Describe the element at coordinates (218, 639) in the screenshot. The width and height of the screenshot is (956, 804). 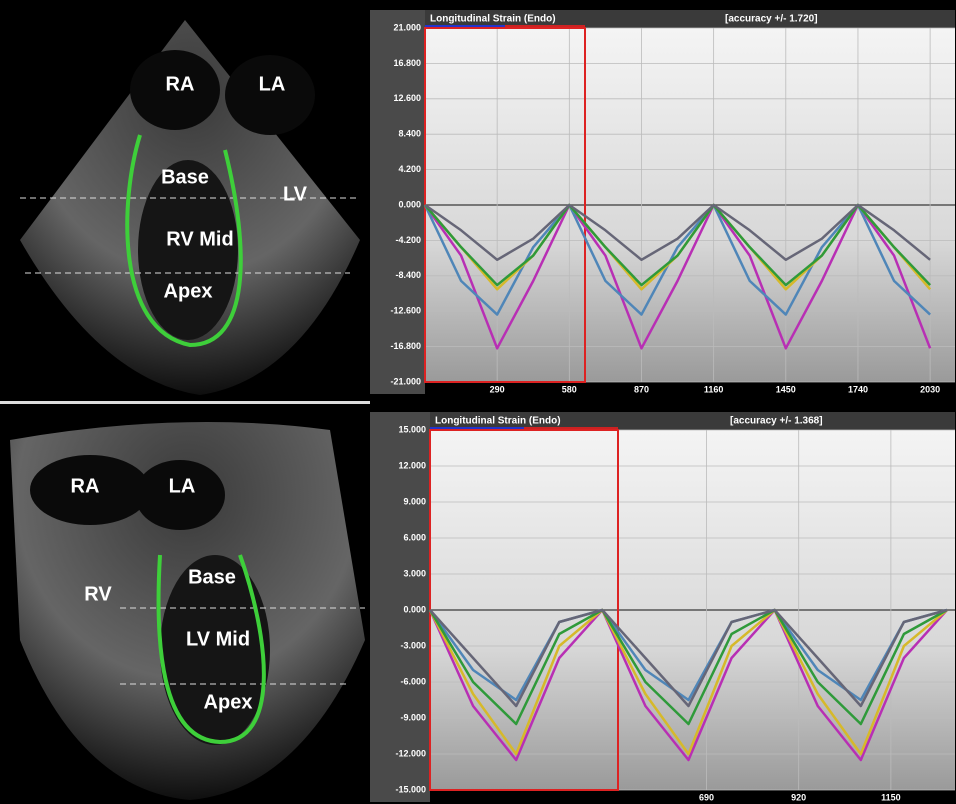
I see `echo-label: LV Mid` at that location.